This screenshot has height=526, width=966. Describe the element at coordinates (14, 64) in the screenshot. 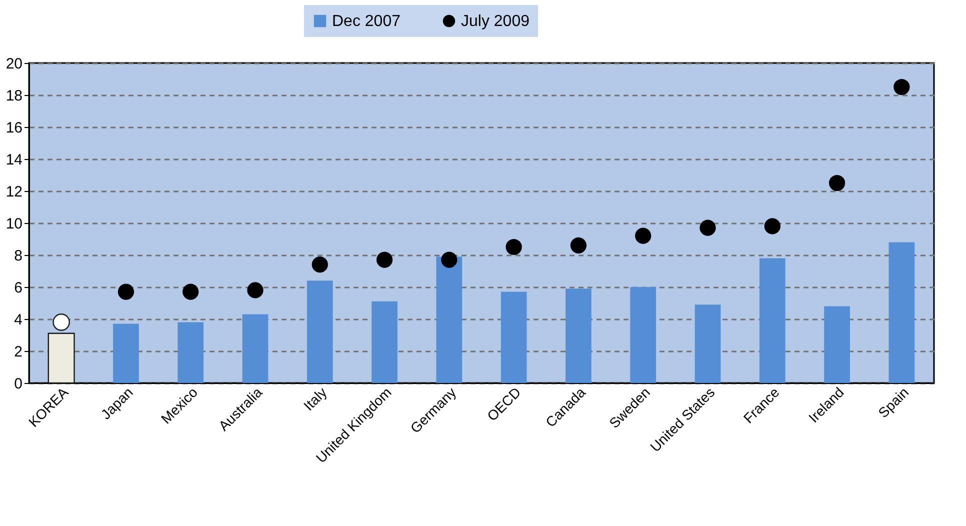

I see `y-tick-label: 20` at that location.